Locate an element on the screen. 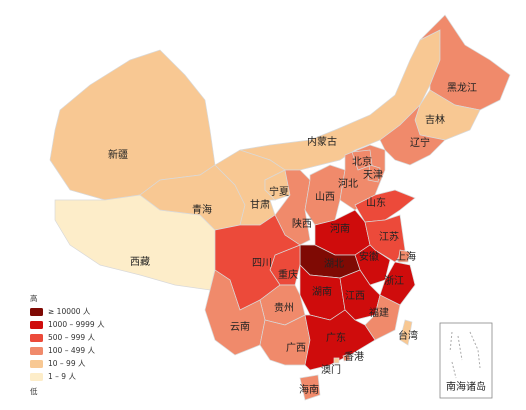 This screenshot has height=410, width=526. province-label: 辽宁 is located at coordinates (420, 142).